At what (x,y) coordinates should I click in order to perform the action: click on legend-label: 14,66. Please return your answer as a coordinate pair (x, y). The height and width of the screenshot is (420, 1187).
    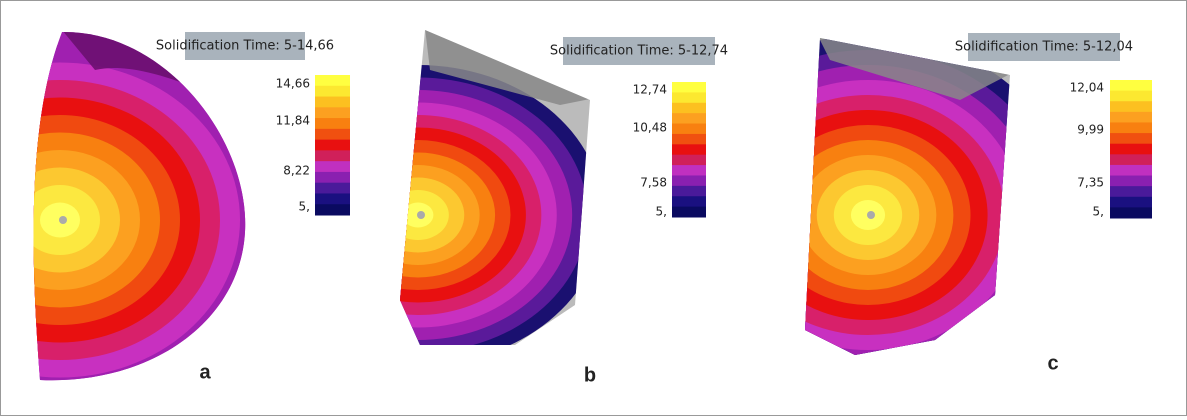
    Looking at the image, I should click on (293, 84).